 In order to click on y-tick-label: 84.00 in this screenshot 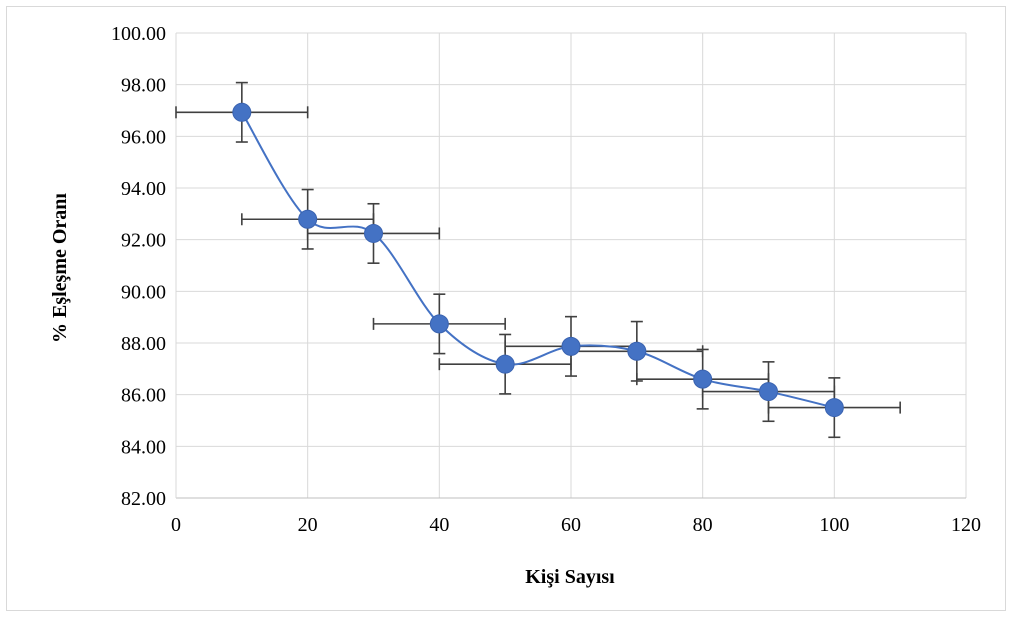, I will do `click(143, 447)`.